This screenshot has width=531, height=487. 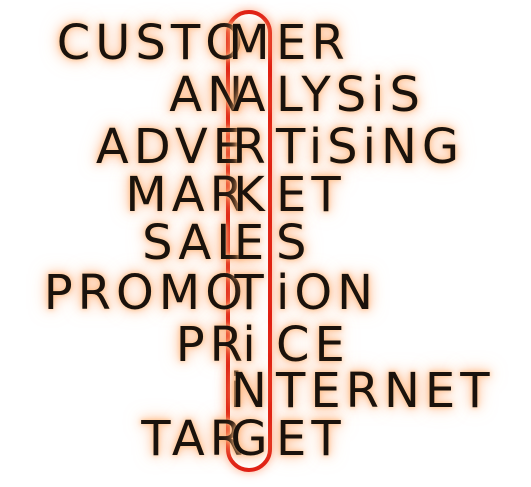 I want to click on word-market-suffix: ET, so click(x=311, y=195).